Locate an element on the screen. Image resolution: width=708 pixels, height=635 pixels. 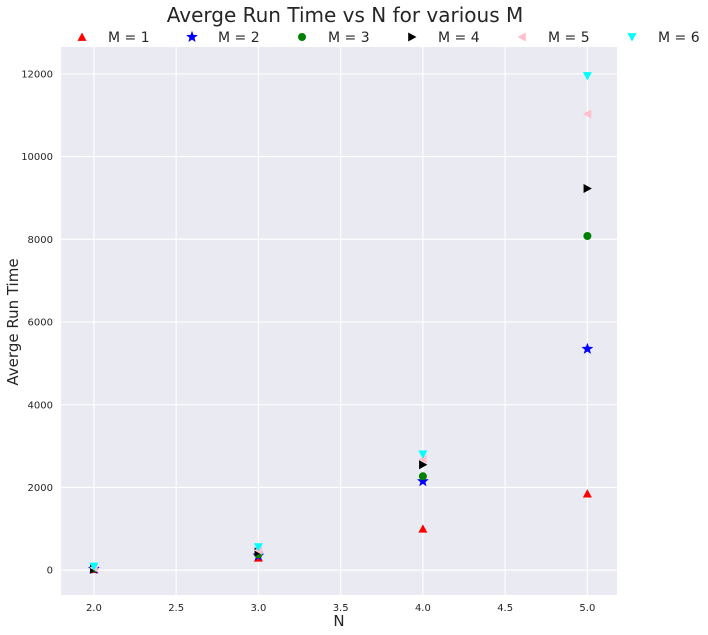
legend-item-m-6: M = 6 is located at coordinates (663, 38).